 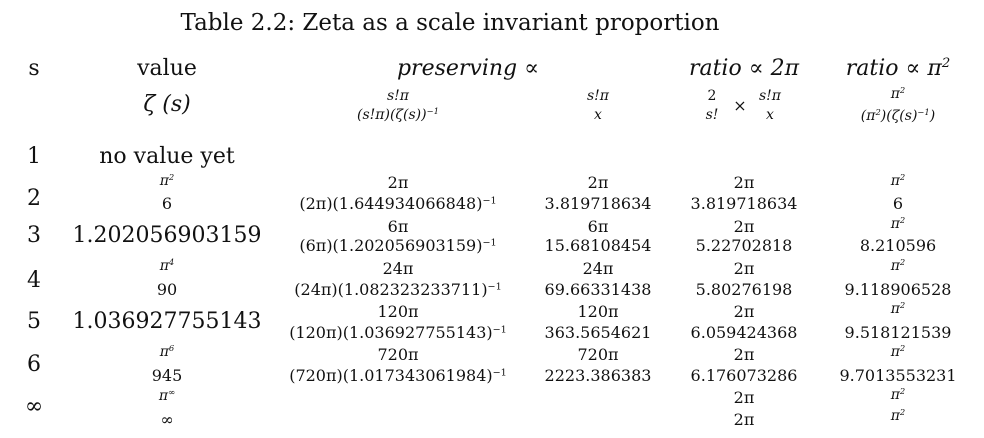 What do you see at coordinates (398, 354) in the screenshot?
I see `row-6-preserving-numerator: 720π` at bounding box center [398, 354].